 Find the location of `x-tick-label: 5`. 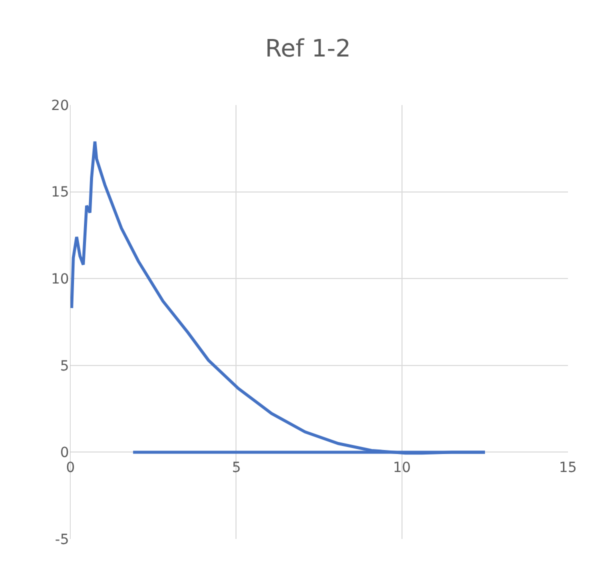

x-tick-label: 5 is located at coordinates (236, 468).